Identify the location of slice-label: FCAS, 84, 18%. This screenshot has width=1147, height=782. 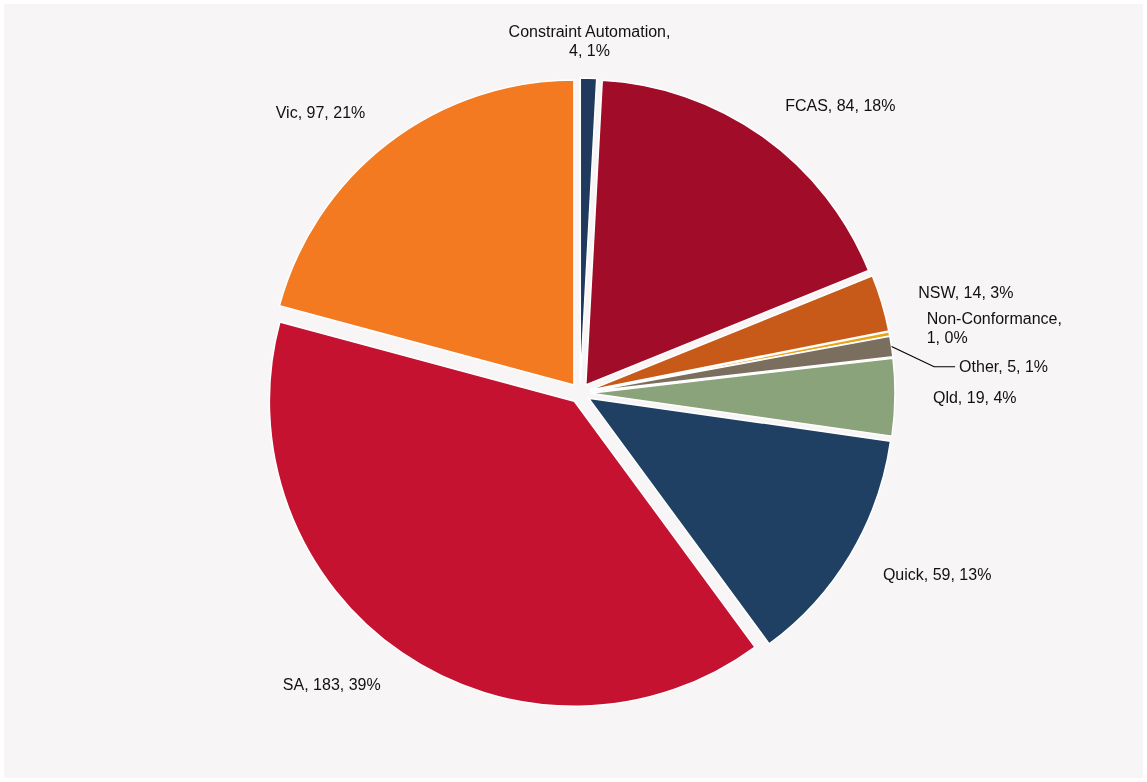
(840, 106).